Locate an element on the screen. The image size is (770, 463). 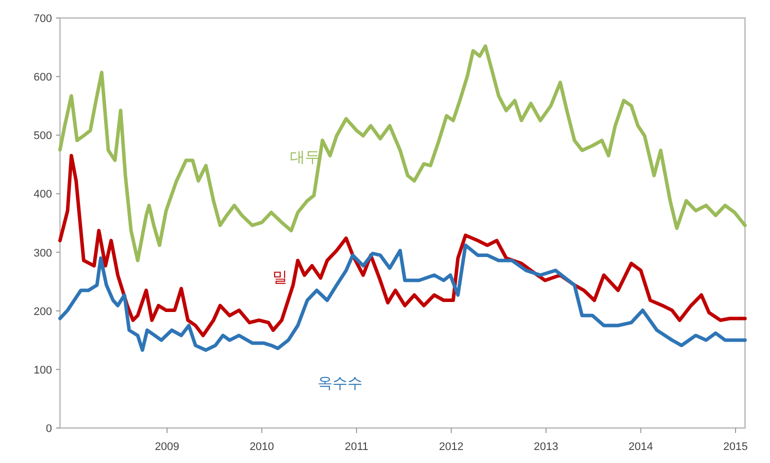
series-label: 대두 is located at coordinates (305, 157).